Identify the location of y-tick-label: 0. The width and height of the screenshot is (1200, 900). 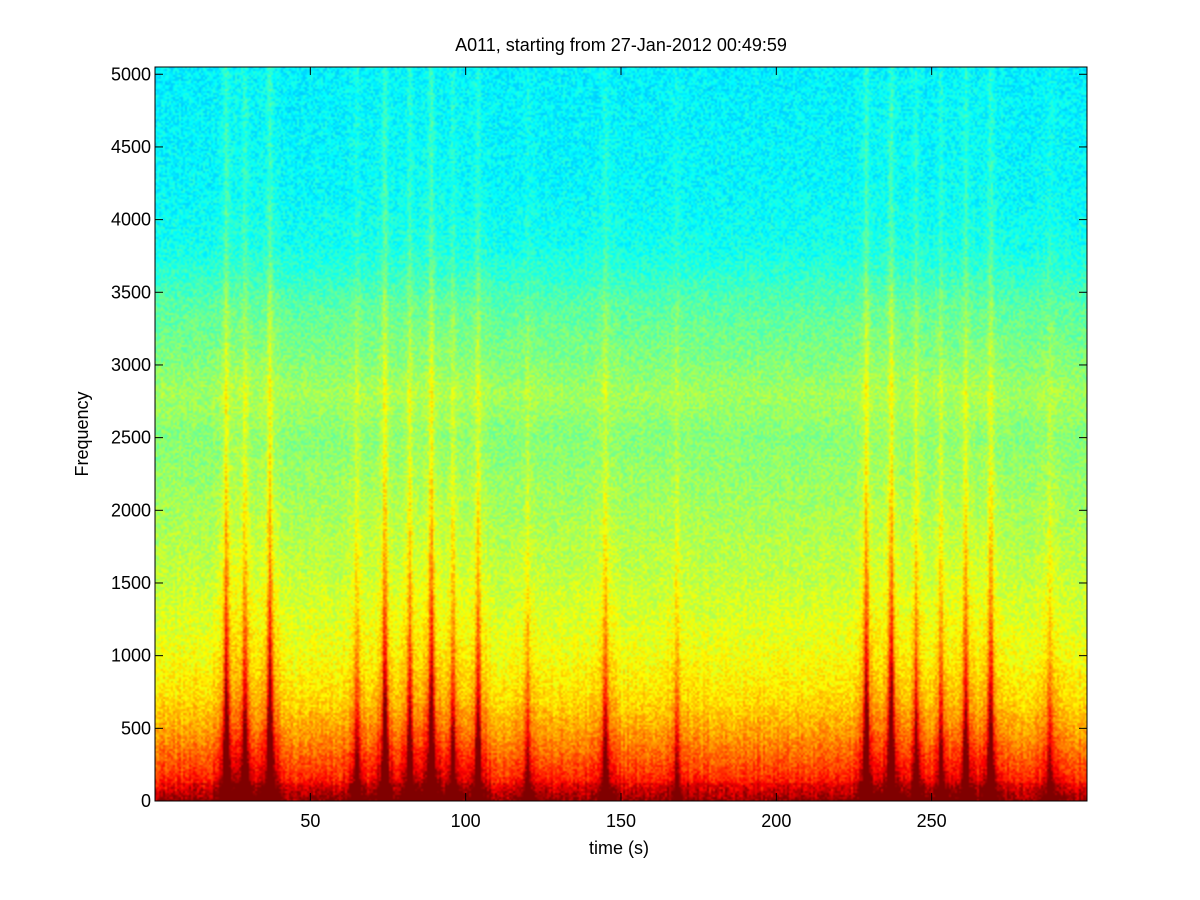
(146, 801).